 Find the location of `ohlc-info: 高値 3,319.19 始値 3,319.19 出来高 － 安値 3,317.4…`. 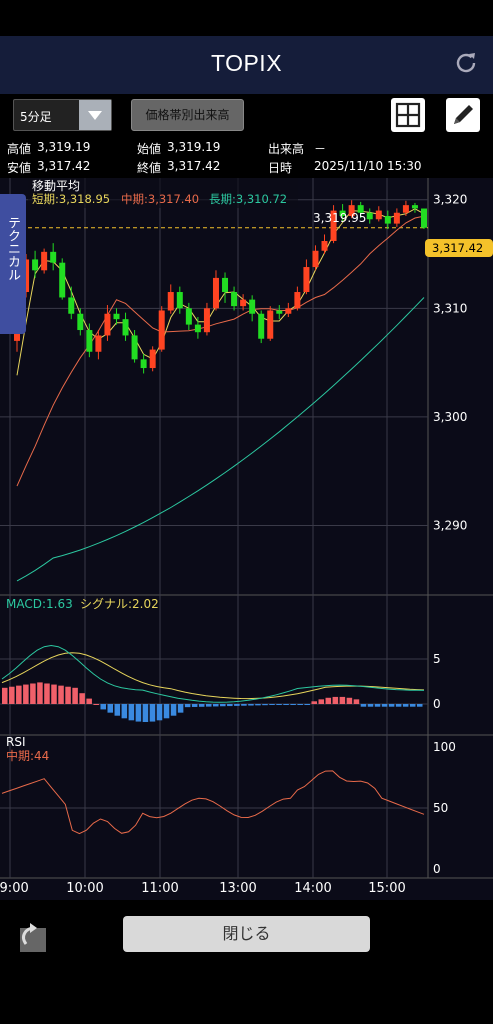

ohlc-info: 高値 3,319.19 始値 3,319.19 出来高 － 安値 3,317.4… is located at coordinates (246, 158).